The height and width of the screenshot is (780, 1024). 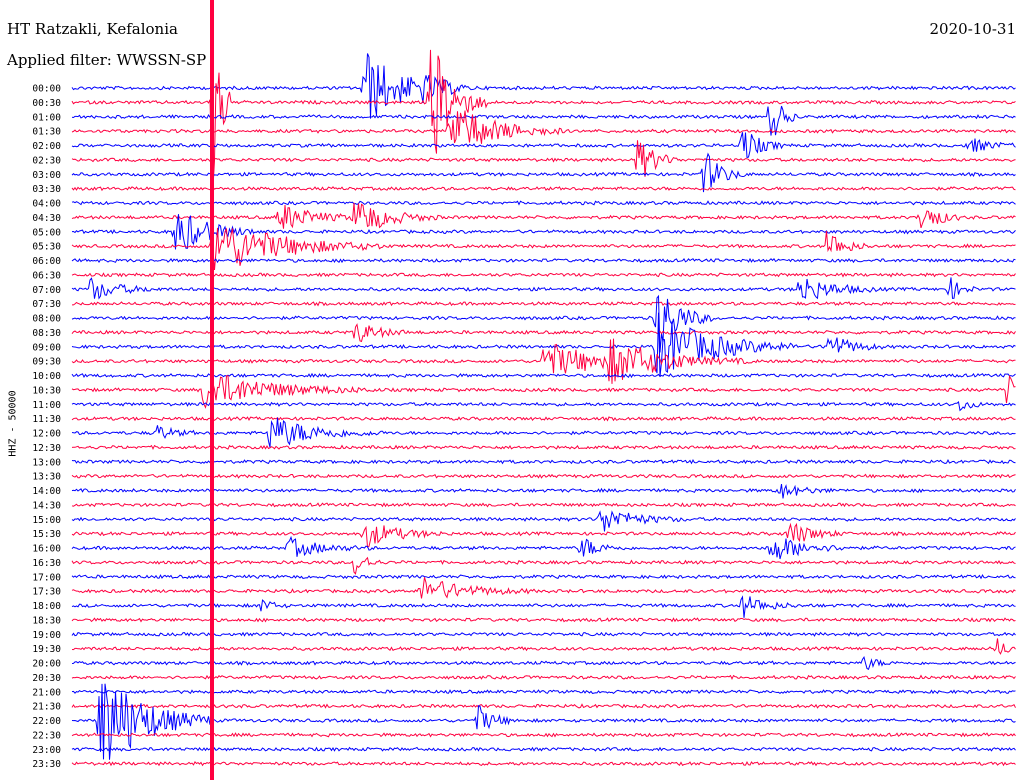 I want to click on row-time-label: 17:30, so click(x=46, y=592).